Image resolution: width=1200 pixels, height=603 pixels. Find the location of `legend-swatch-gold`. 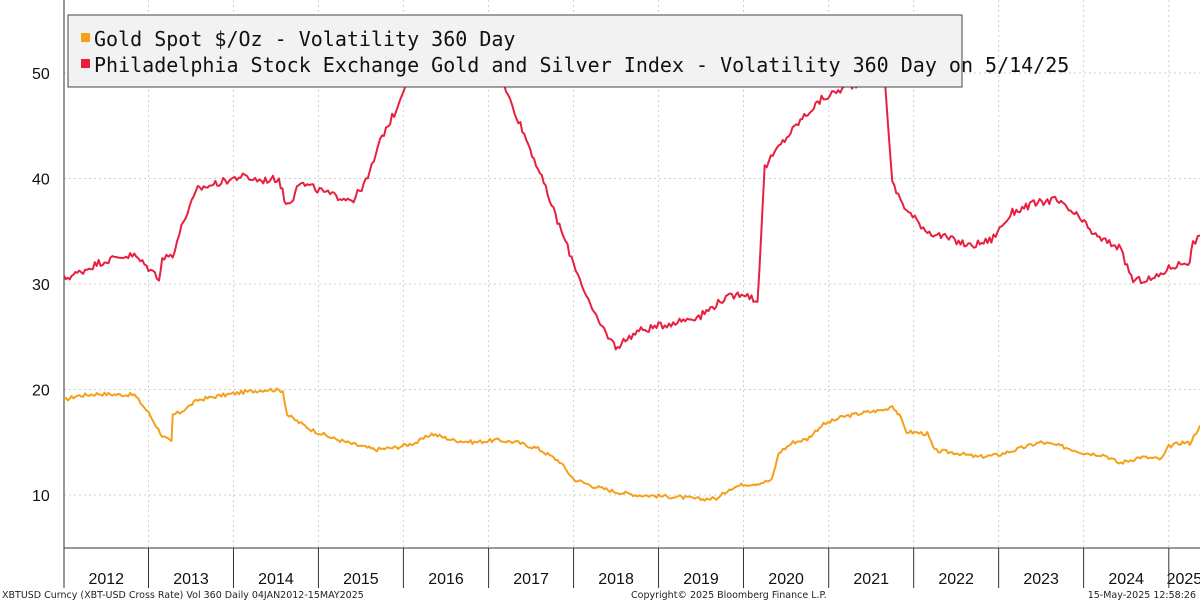

legend-swatch-gold is located at coordinates (85, 37).